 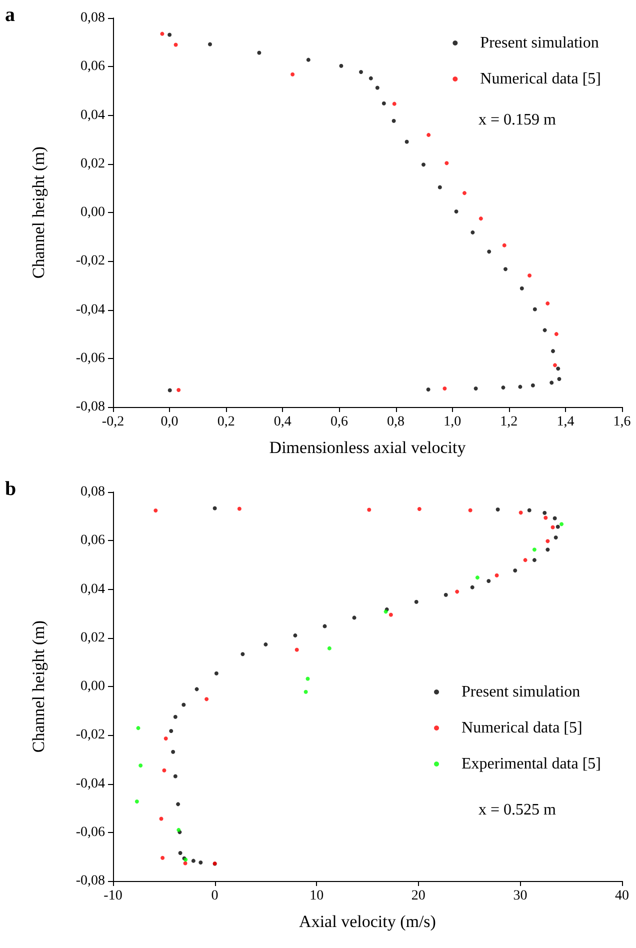 What do you see at coordinates (565, 422) in the screenshot?
I see `x-tick-label: 1,4` at bounding box center [565, 422].